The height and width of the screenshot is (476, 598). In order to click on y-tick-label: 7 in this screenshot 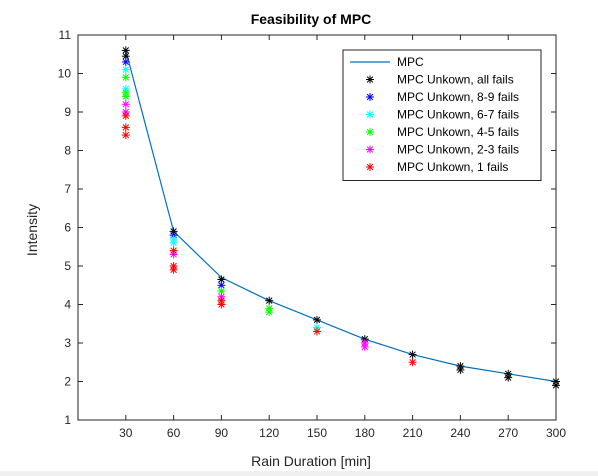, I will do `click(67, 189)`.